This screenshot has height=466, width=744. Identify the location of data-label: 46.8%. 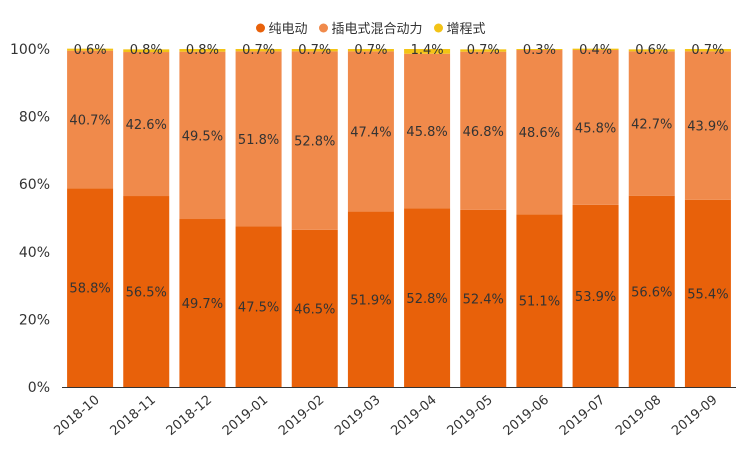
(483, 132).